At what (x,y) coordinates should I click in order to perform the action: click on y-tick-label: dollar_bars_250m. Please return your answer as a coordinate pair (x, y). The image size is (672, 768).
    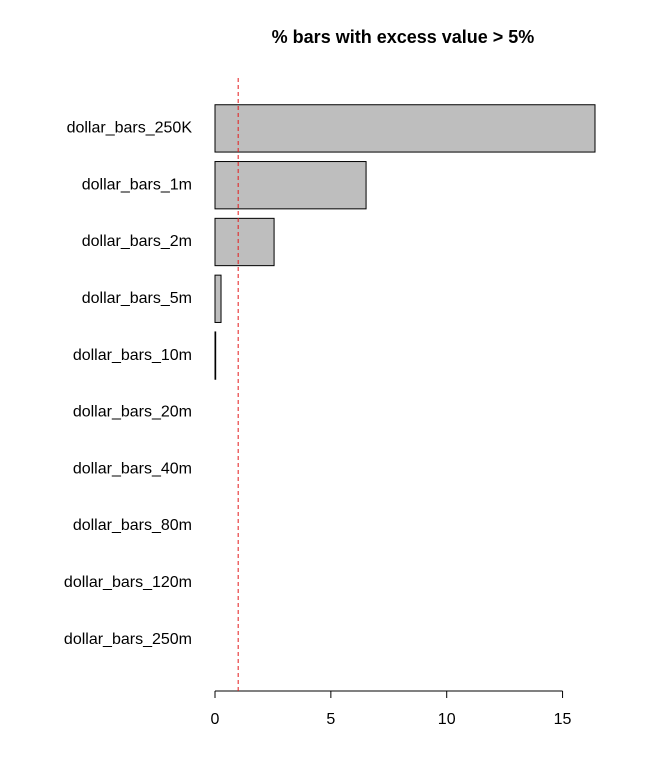
    Looking at the image, I should click on (128, 639).